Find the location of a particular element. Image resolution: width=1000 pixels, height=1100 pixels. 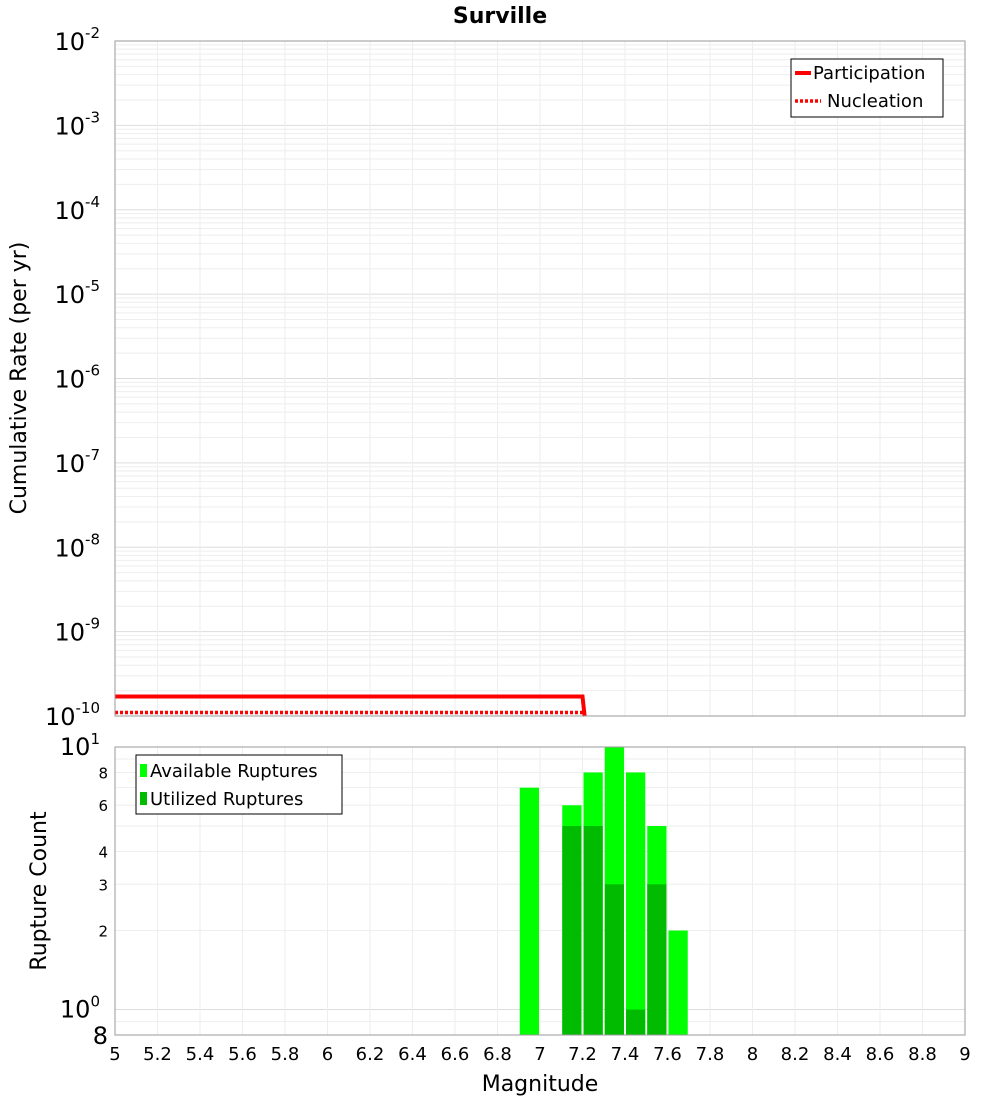

rate-y-tick-label: 10⁻⁵ is located at coordinates (77, 293).